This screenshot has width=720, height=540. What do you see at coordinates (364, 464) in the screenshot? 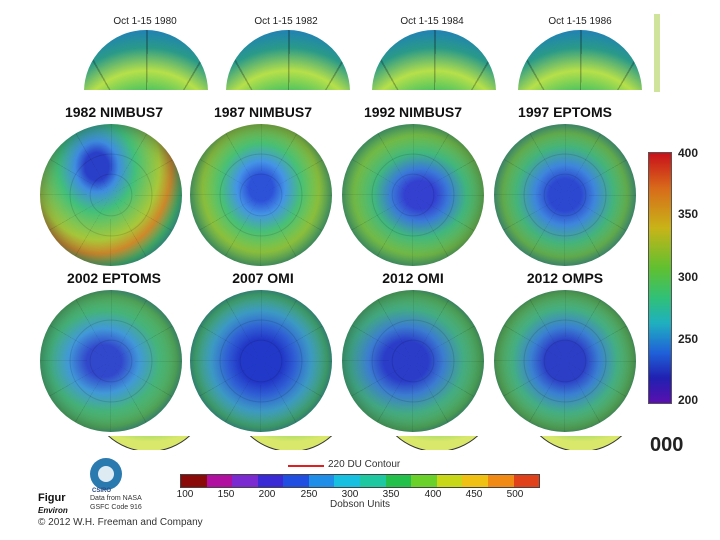
I see `contour-label: 220 DU Contour` at bounding box center [364, 464].